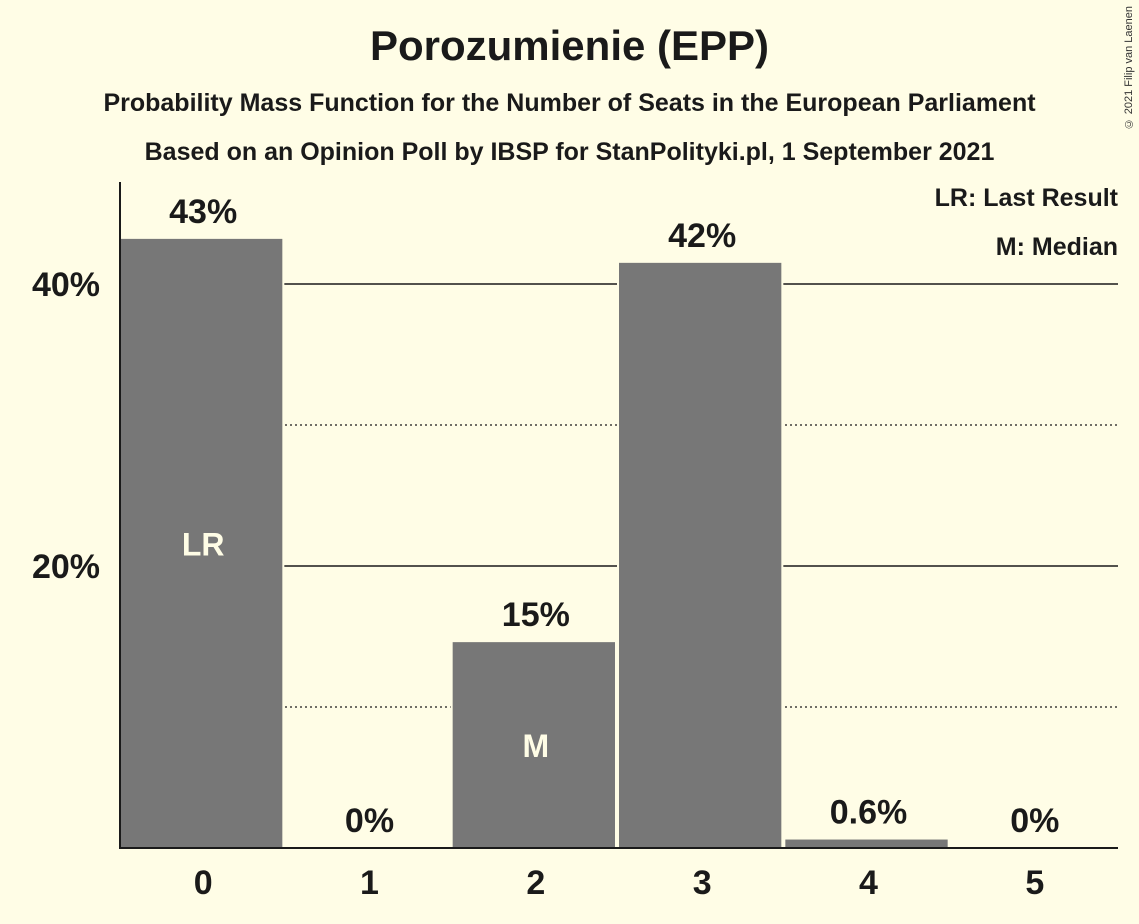 The height and width of the screenshot is (924, 1139). I want to click on bar-marker: M, so click(536, 746).